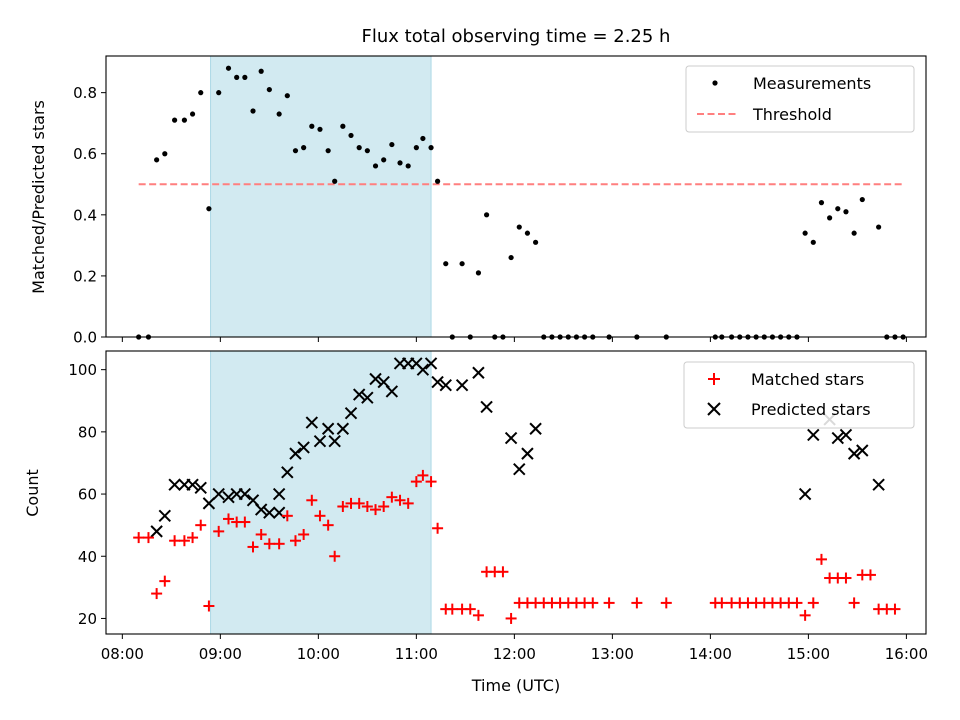 This screenshot has width=960, height=720. What do you see at coordinates (220, 654) in the screenshot?
I see `x-tick-label: 09:00` at bounding box center [220, 654].